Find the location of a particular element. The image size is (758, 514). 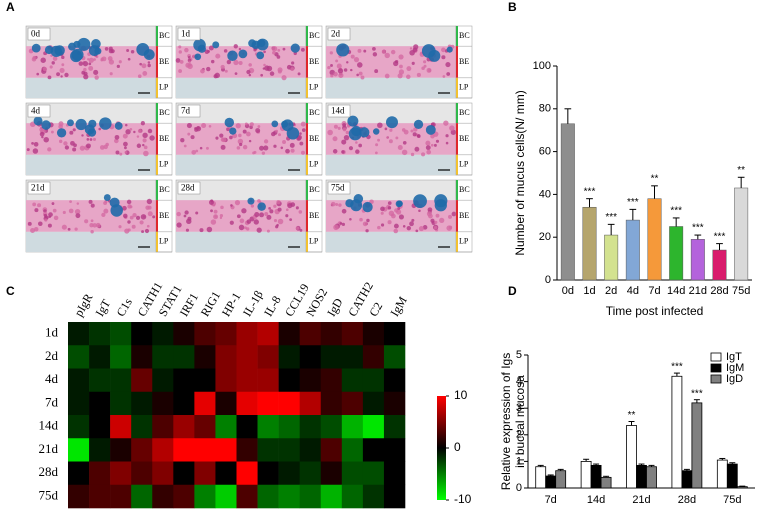

lamina is located at coordinates (391, 87).